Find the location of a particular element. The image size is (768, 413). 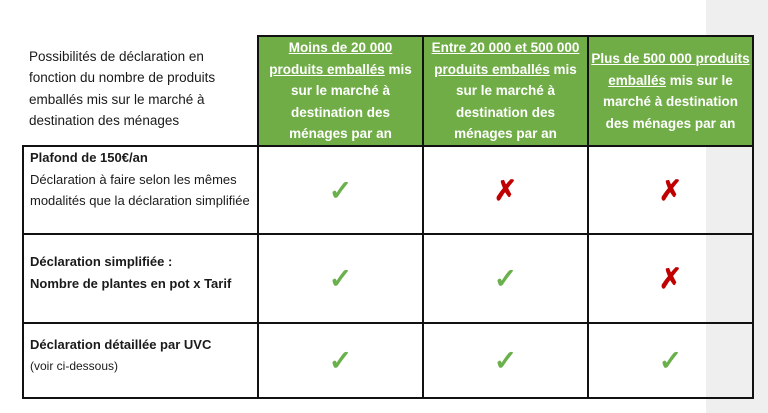

row-subtitle: (voir ci-dessous) is located at coordinates (74, 365).